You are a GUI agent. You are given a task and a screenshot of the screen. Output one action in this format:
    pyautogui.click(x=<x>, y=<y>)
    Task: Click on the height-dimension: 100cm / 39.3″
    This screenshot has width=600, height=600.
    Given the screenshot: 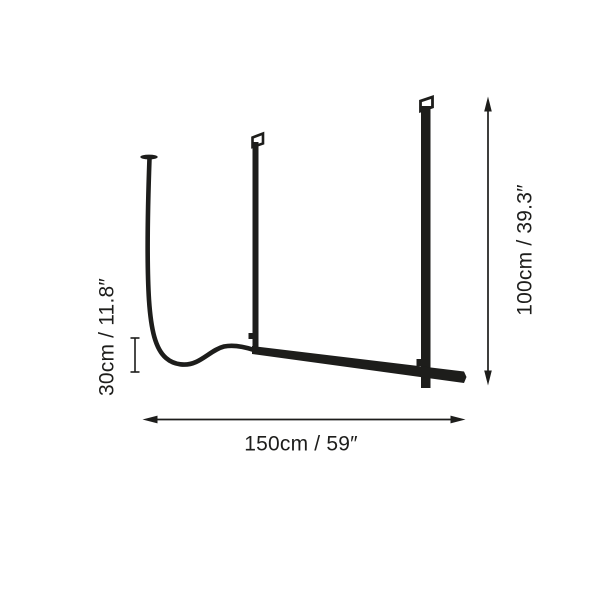 What is the action you would take?
    pyautogui.click(x=510, y=241)
    